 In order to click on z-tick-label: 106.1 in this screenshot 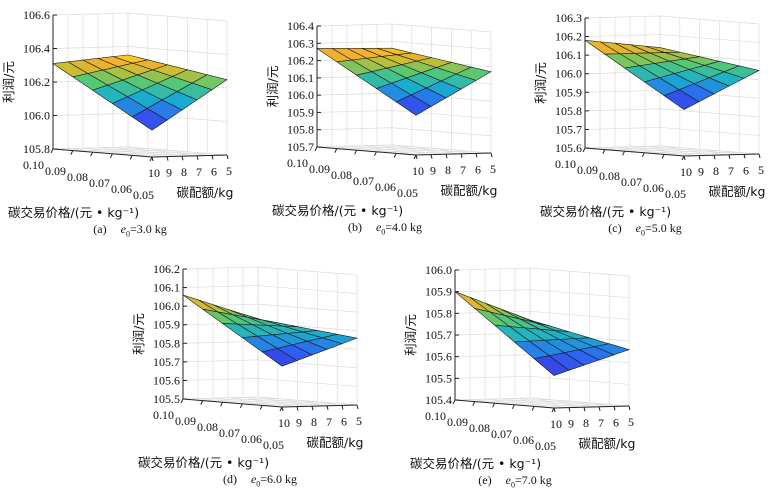, I will do `click(568, 55)`.